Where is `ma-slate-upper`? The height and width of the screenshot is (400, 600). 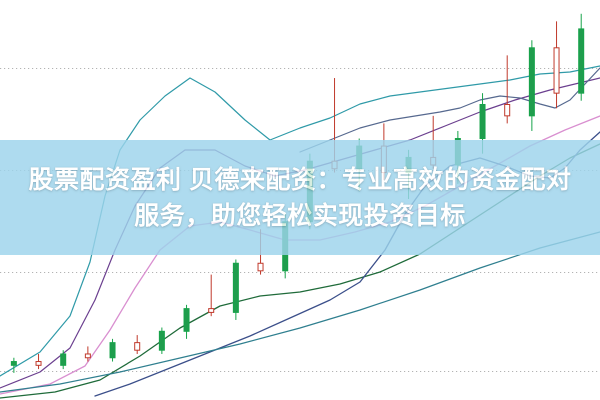 ma-slate-upper is located at coordinates (449, 110).